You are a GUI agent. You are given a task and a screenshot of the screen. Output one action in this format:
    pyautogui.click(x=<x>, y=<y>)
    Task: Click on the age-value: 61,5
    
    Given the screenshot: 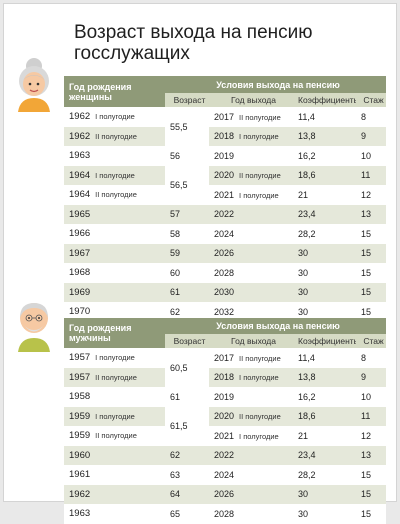 What is the action you would take?
    pyautogui.click(x=187, y=426)
    